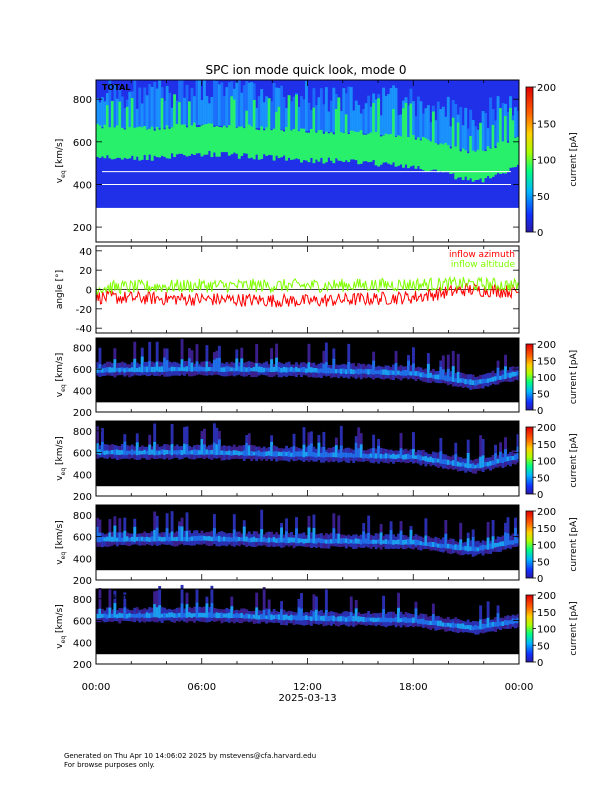 This screenshot has width=612, height=792. What do you see at coordinates (82, 349) in the screenshot?
I see `y-tick-label: 800` at bounding box center [82, 349].